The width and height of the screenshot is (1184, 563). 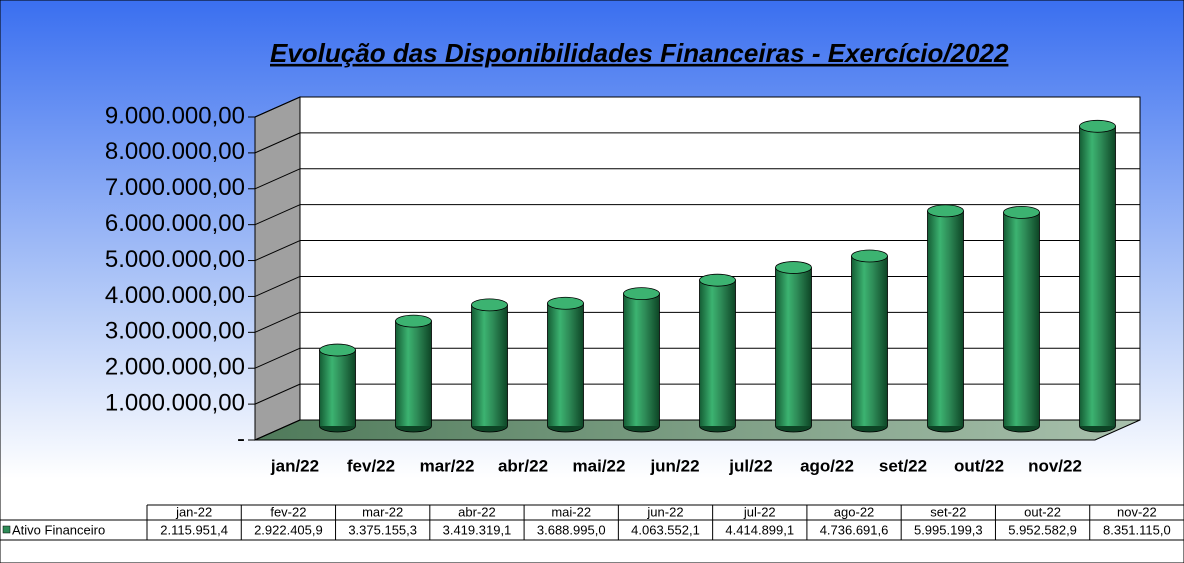 What do you see at coordinates (665, 529) in the screenshot?
I see `table-value: 4.063.552,1` at bounding box center [665, 529].